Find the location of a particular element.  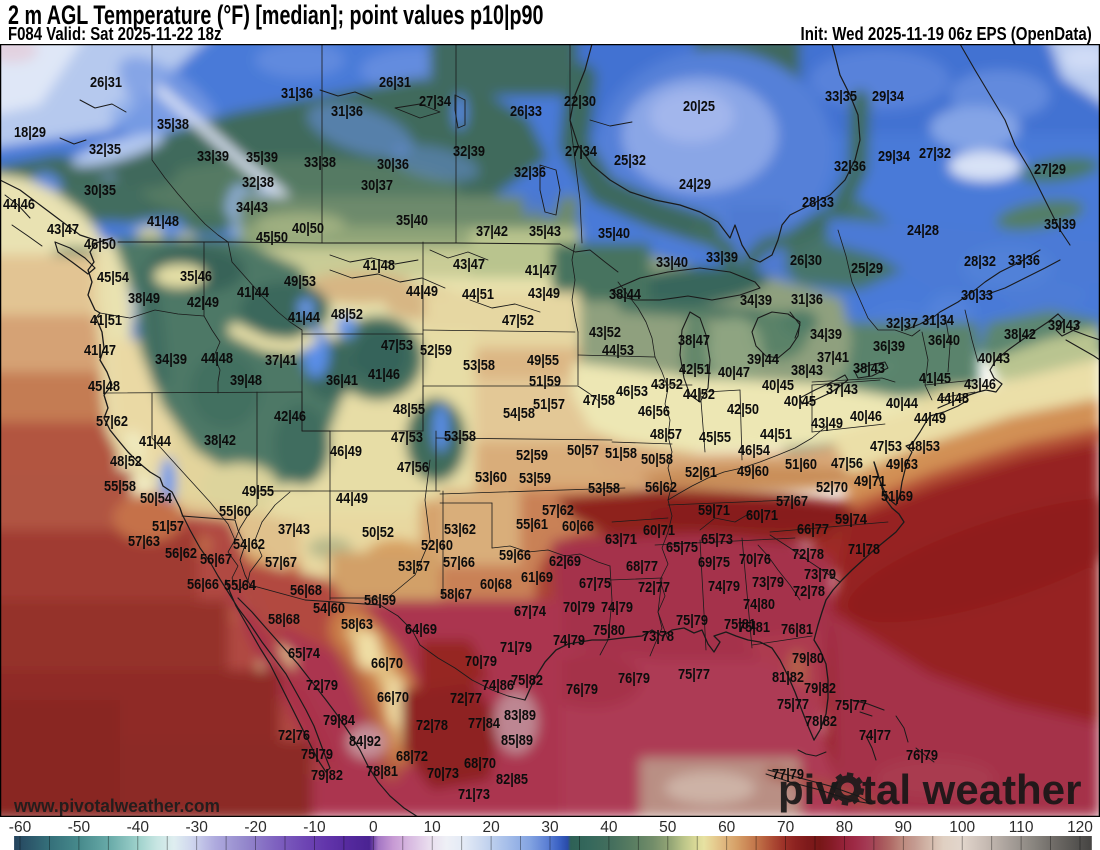

svg-text: 50|52 is located at coordinates (378, 533).